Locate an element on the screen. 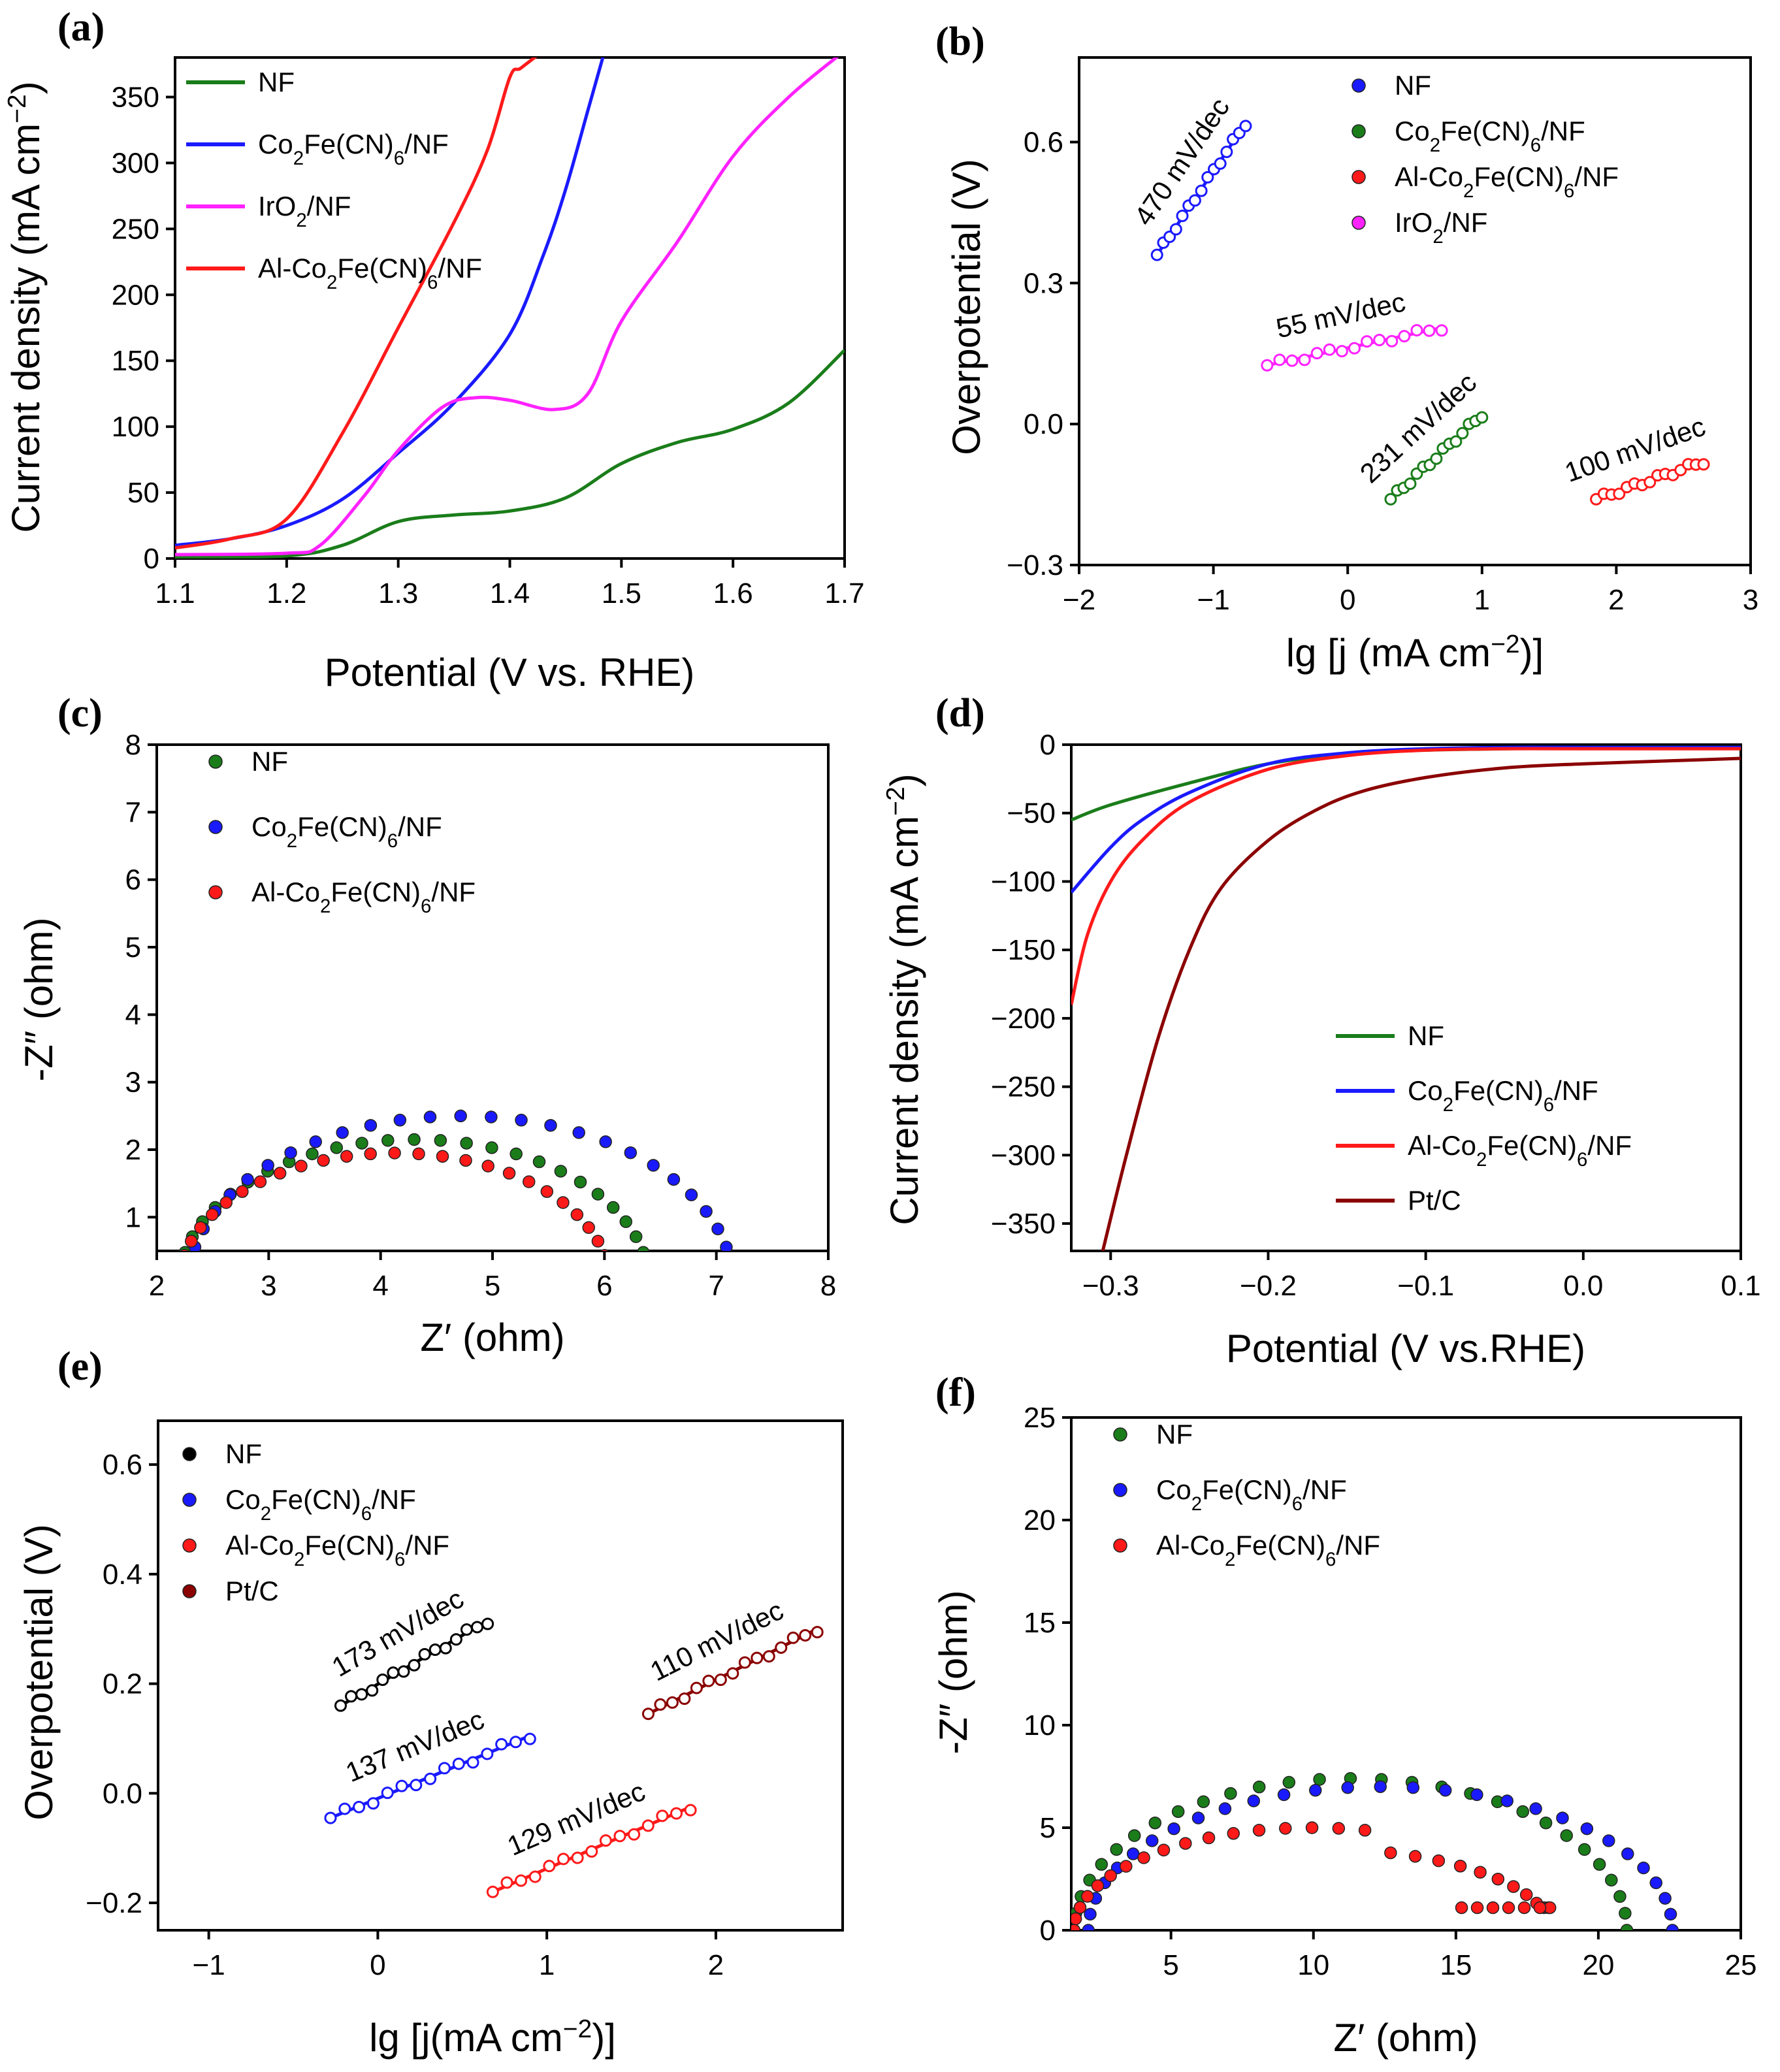 This screenshot has height=2072, width=1780. y-tick-label: 8 is located at coordinates (133, 745).